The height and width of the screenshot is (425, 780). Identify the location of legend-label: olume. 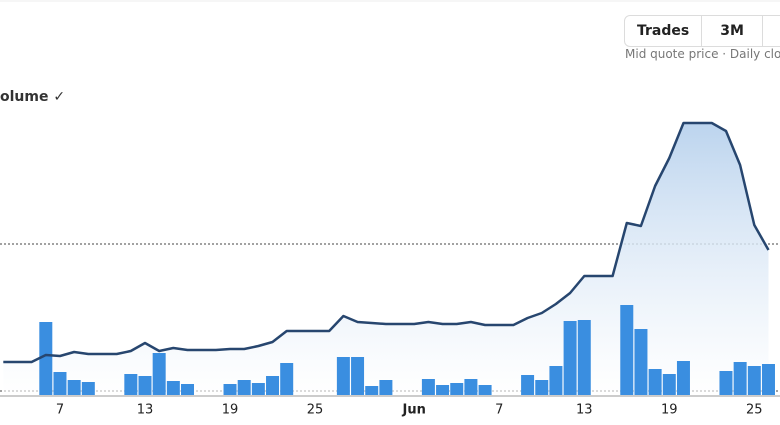
(24, 97).